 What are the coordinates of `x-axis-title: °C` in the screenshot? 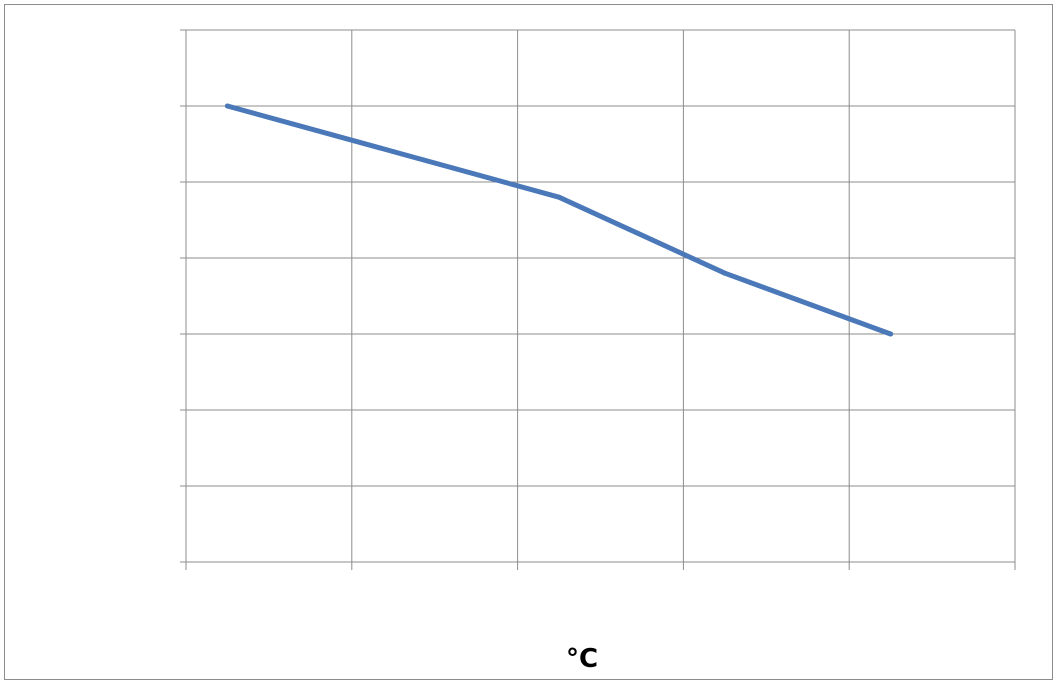 It's located at (582, 659).